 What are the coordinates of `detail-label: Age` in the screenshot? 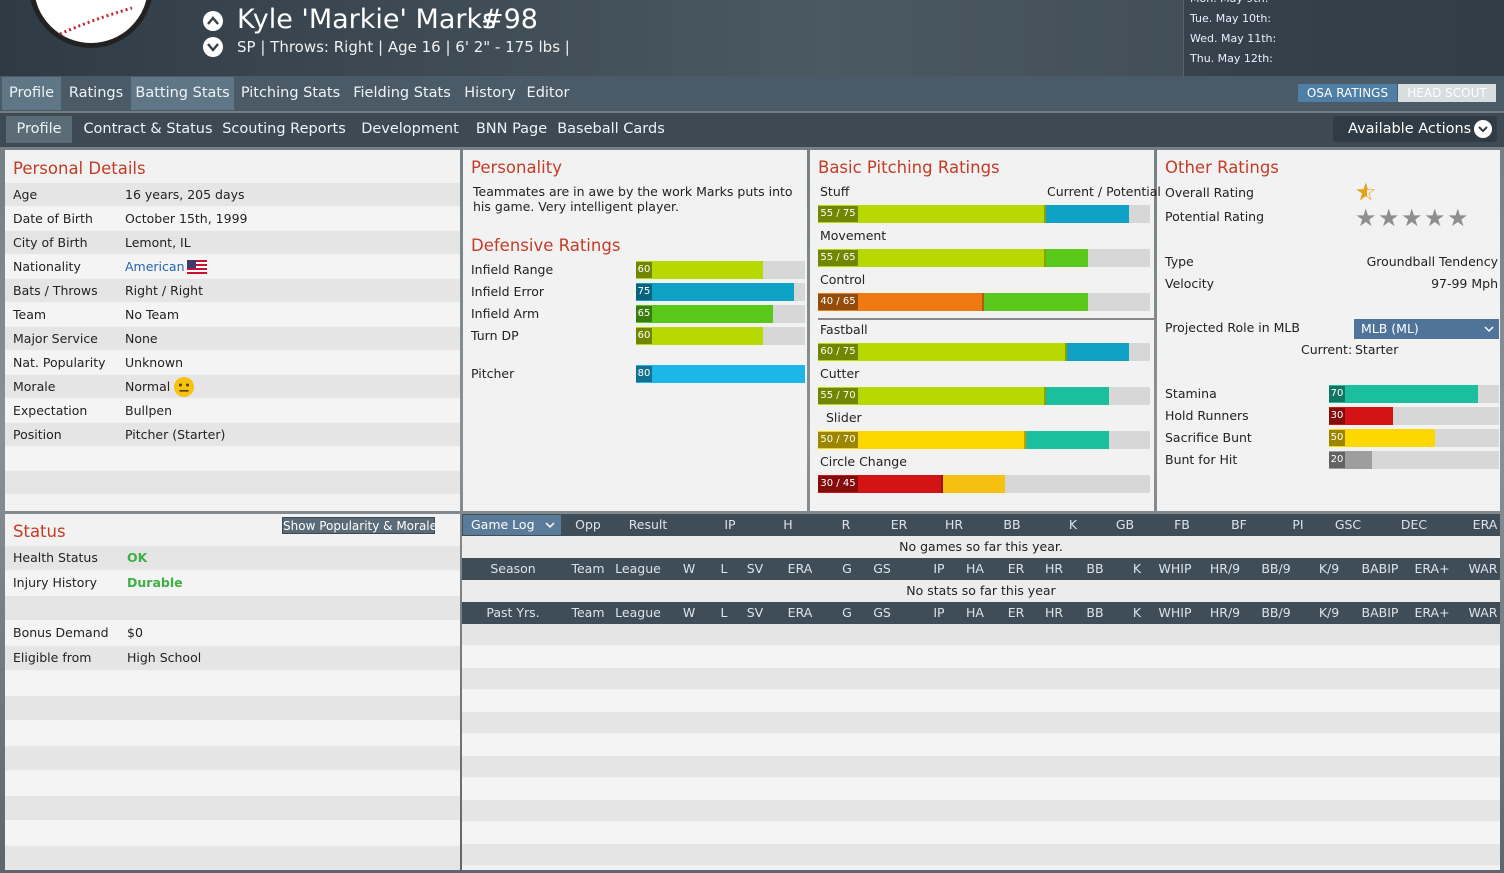 It's located at (25, 194).